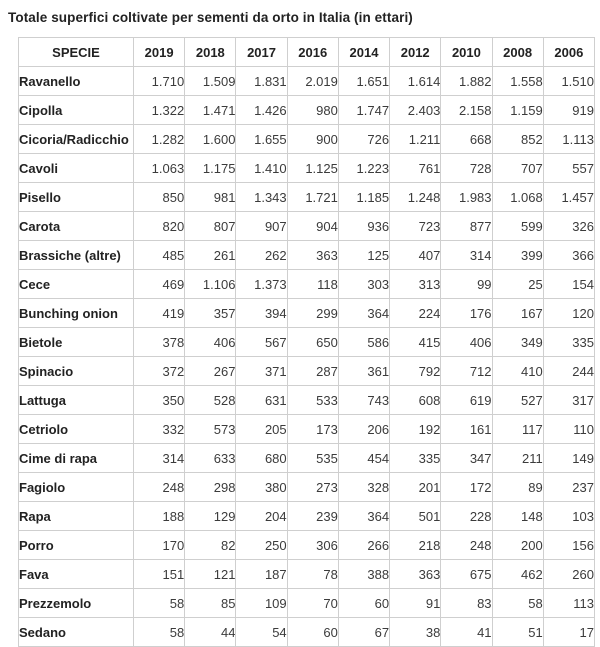  What do you see at coordinates (210, 226) in the screenshot?
I see `value-cell: 807` at bounding box center [210, 226].